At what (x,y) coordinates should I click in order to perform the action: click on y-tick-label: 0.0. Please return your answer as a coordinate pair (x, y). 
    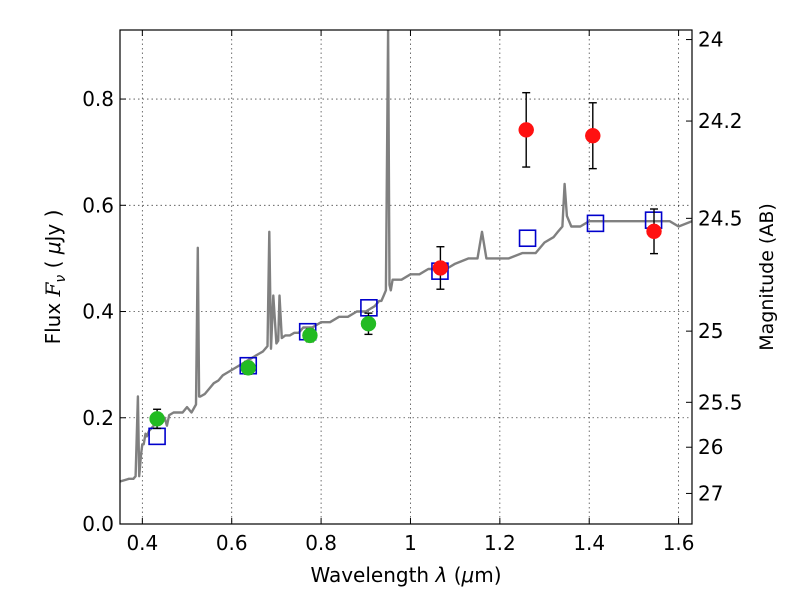
    Looking at the image, I should click on (98, 524).